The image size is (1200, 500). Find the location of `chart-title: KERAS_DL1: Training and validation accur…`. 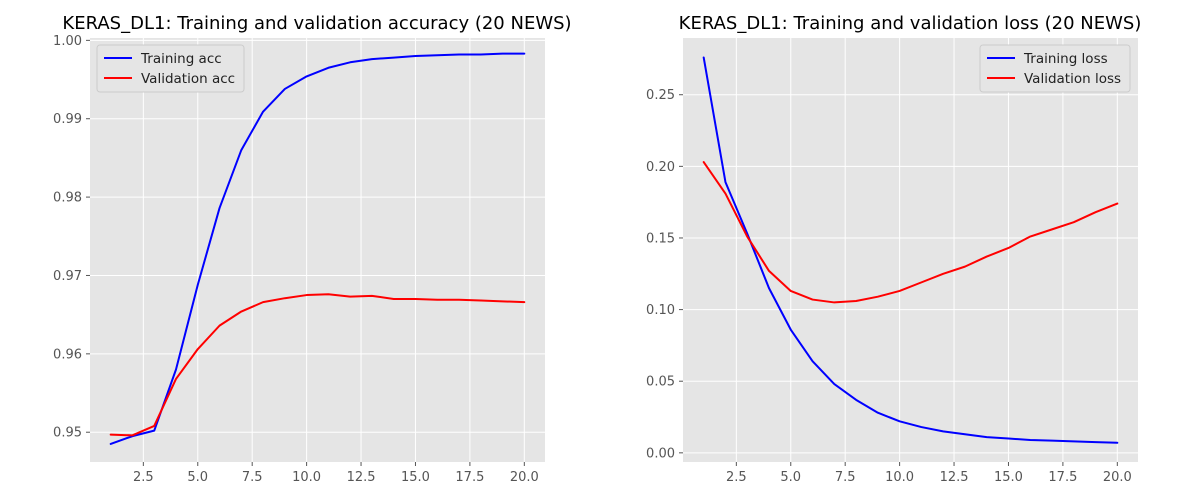

chart-title: KERAS_DL1: Training and validation accur… is located at coordinates (316, 23).